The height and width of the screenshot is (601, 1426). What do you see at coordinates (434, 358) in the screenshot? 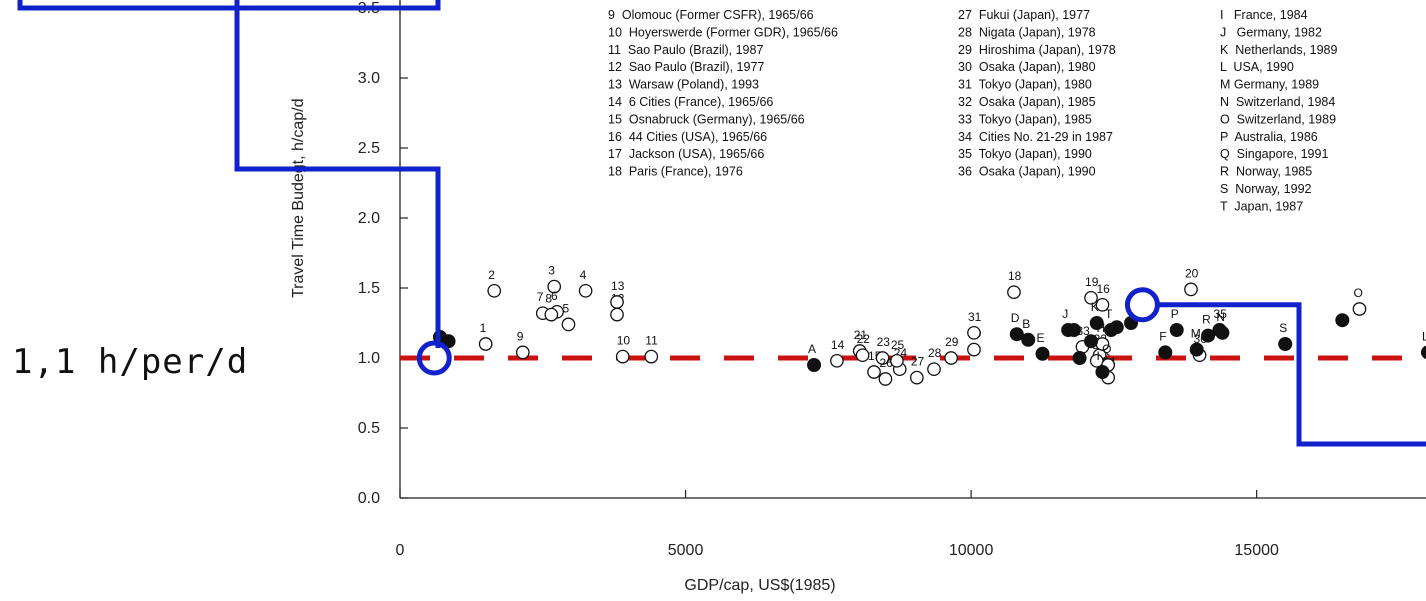
I see `highlight-circle-left` at bounding box center [434, 358].